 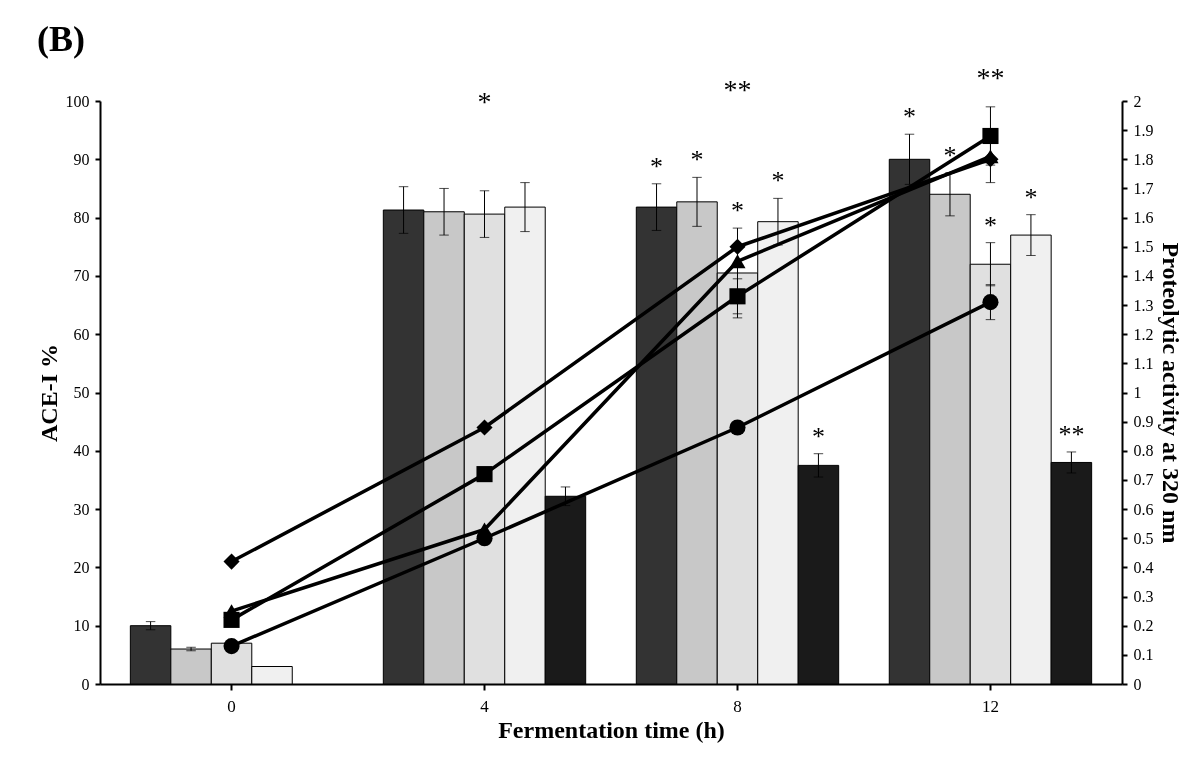 I want to click on y2-tick-label: 1.2, so click(x=1143, y=334).